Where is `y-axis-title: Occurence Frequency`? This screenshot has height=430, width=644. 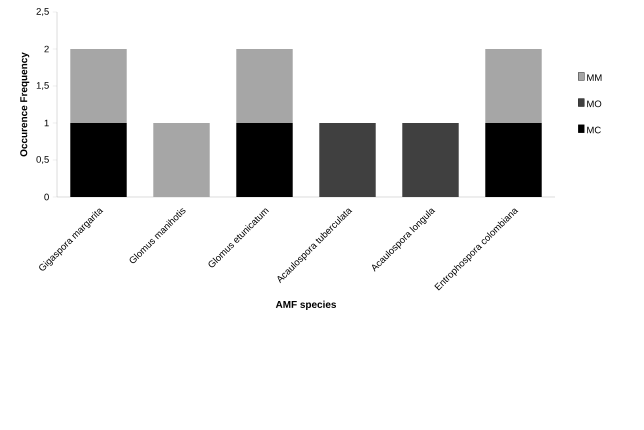 y-axis-title: Occurence Frequency is located at coordinates (25, 104).